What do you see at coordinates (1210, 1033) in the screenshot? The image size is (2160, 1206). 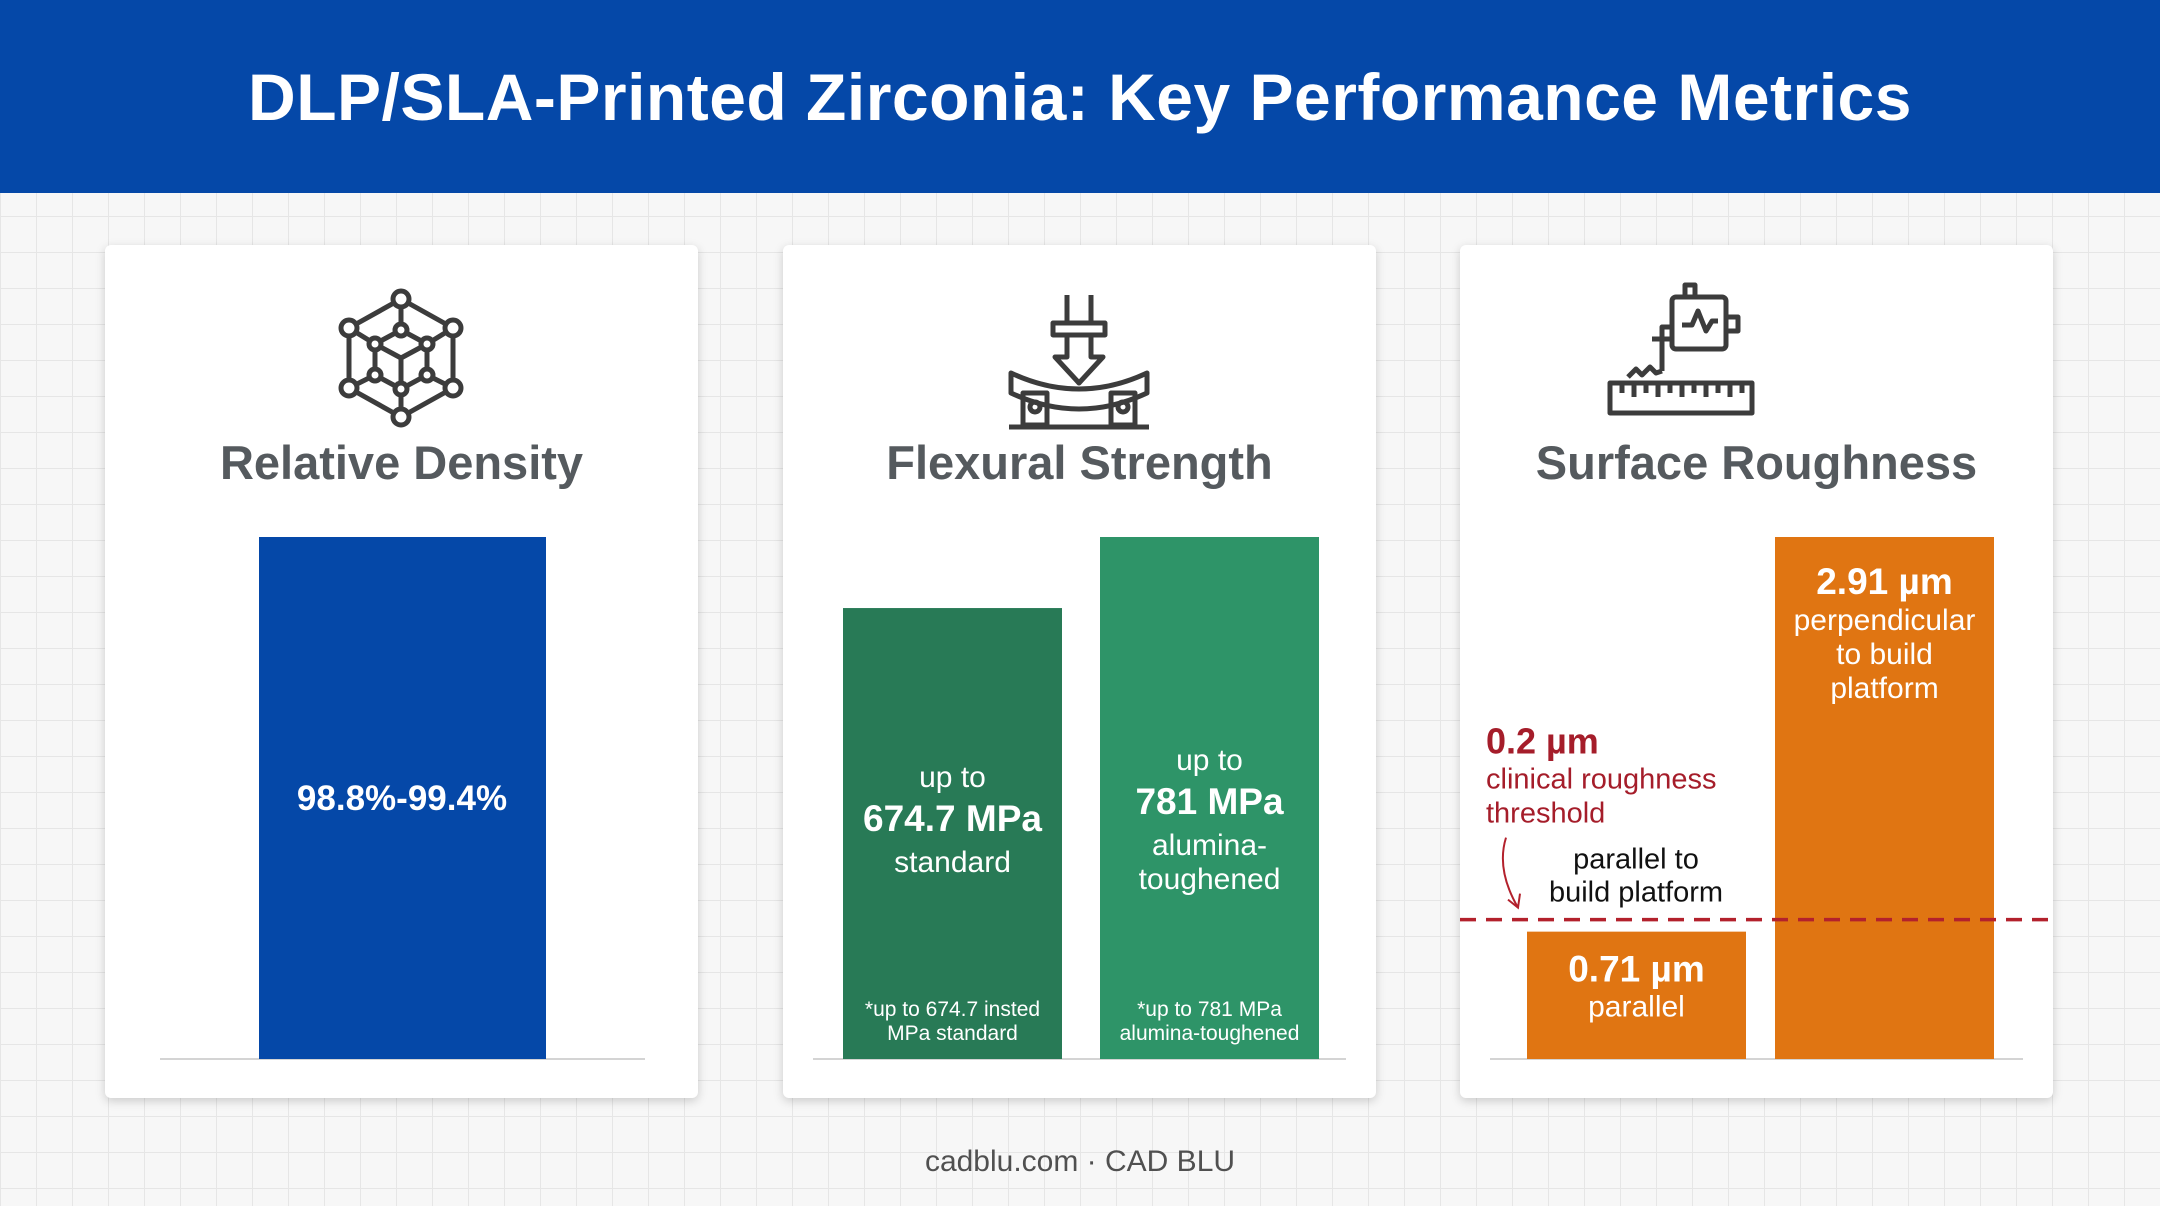 I see `flexural-bar-2-footnote-line2: alumina-toughened` at bounding box center [1210, 1033].